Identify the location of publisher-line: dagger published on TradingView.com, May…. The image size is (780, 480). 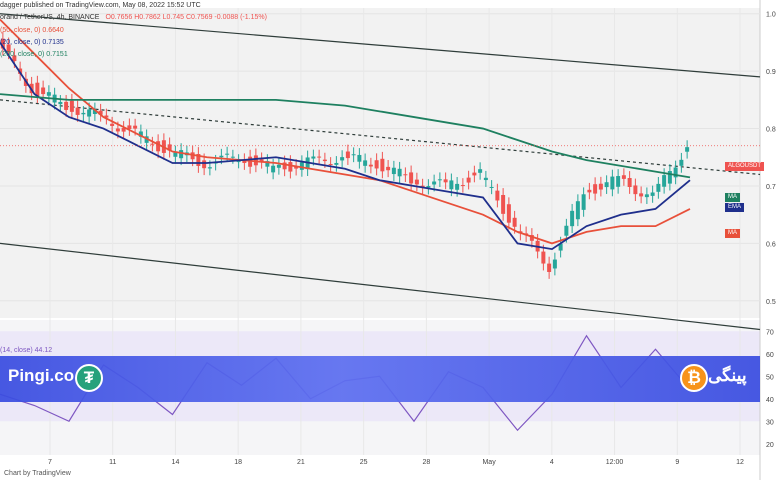
(100, 5).